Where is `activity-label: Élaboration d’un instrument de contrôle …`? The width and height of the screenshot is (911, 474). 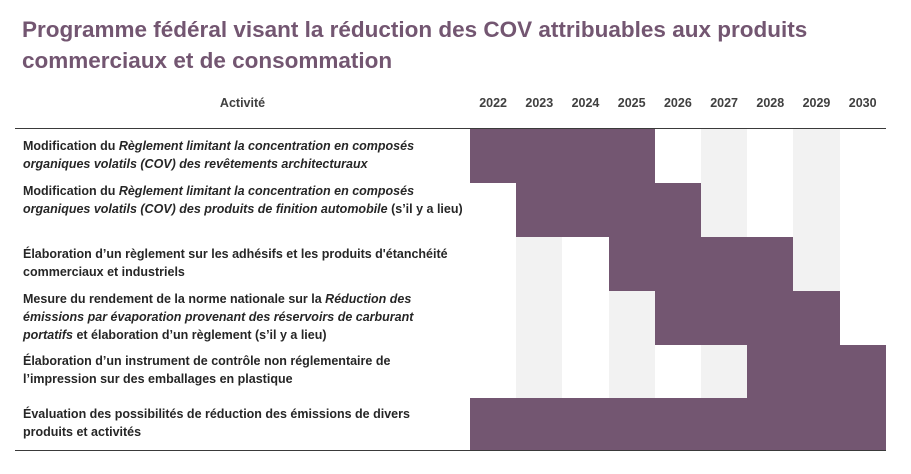 activity-label: Élaboration d’un instrument de contrôle … is located at coordinates (207, 370).